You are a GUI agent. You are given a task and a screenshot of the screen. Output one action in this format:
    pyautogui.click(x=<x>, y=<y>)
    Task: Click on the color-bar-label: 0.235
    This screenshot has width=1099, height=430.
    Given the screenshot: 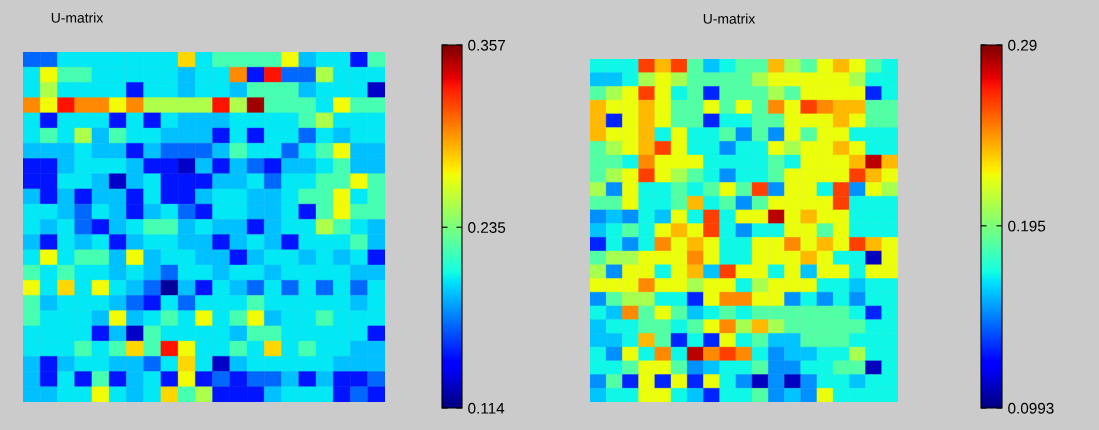 What is the action you would take?
    pyautogui.click(x=487, y=227)
    